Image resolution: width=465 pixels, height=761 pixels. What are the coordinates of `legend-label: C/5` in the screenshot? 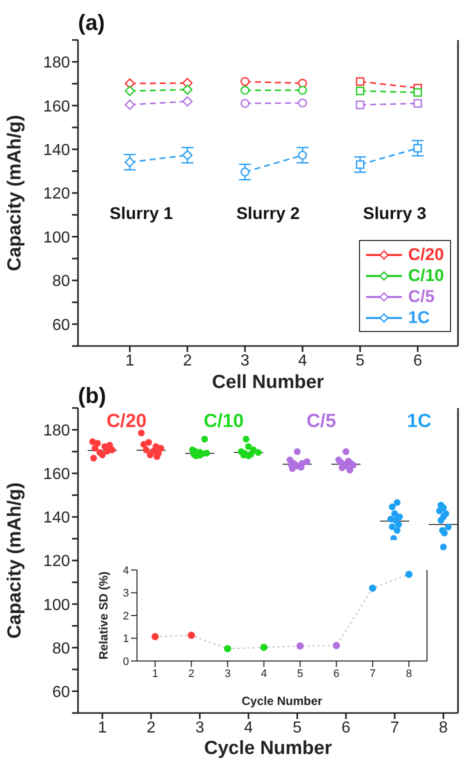 It's located at (421, 296).